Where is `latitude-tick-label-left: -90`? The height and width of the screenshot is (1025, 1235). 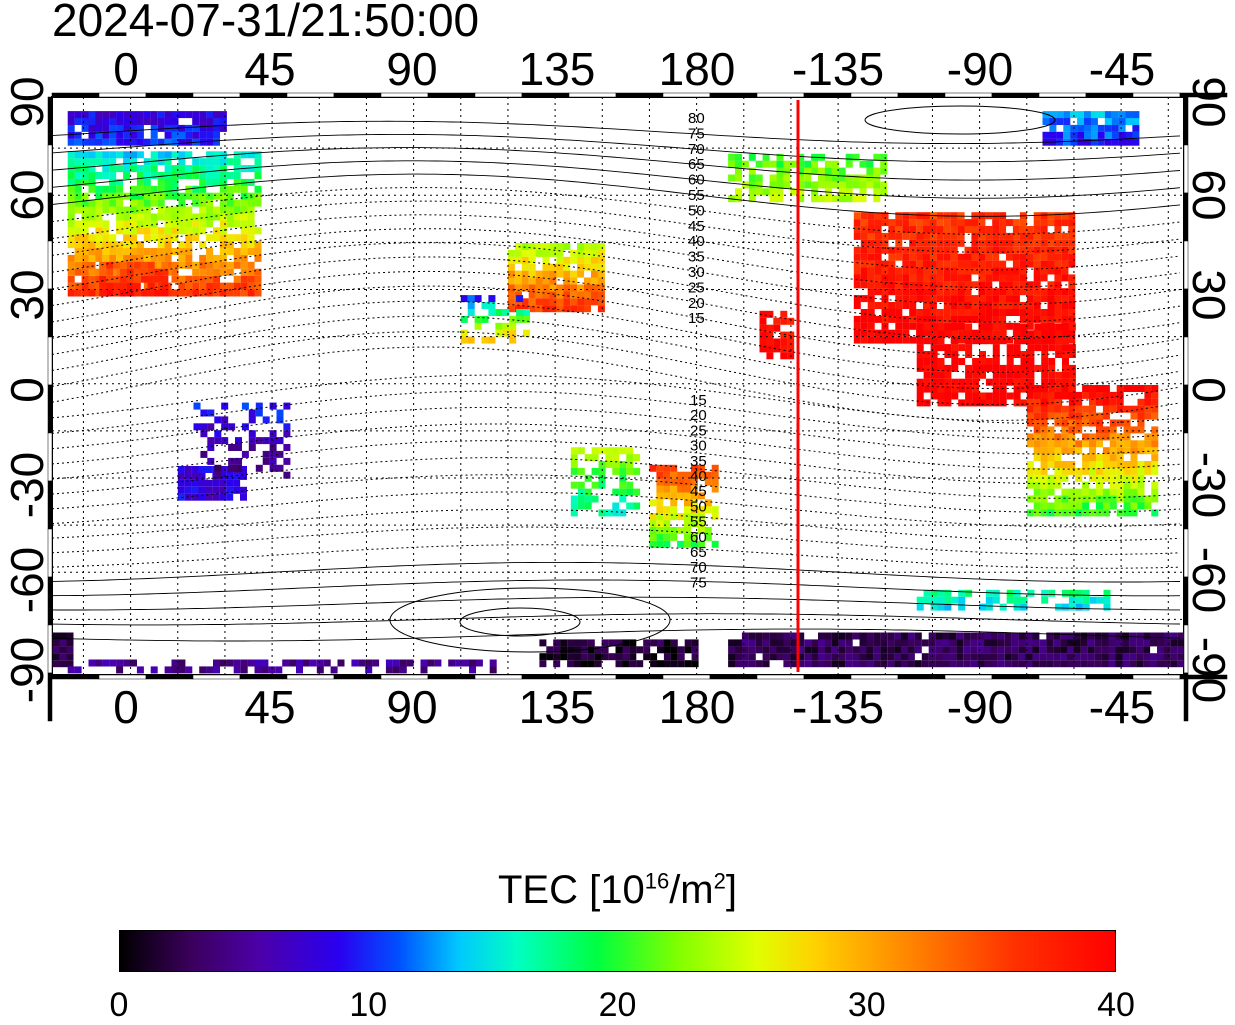
latitude-tick-label-left: -90 is located at coordinates (27, 670).